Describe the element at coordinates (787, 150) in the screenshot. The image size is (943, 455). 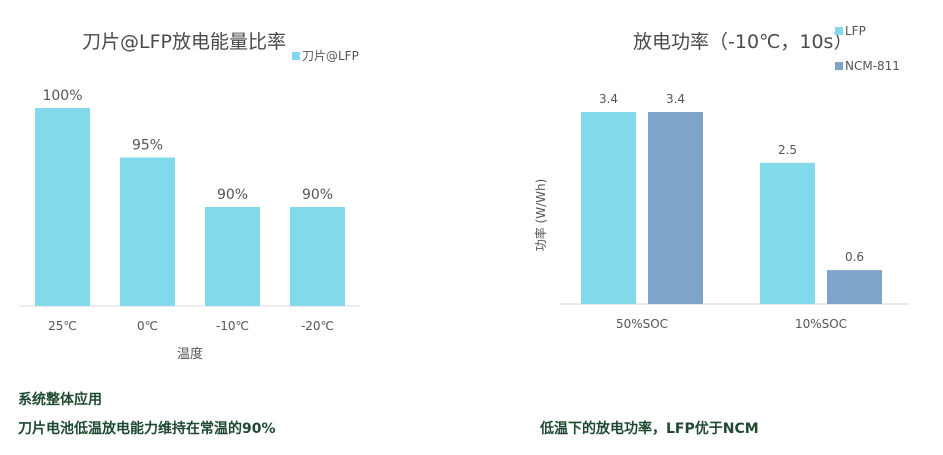
I see `right-bar-value-label: 2.5` at that location.